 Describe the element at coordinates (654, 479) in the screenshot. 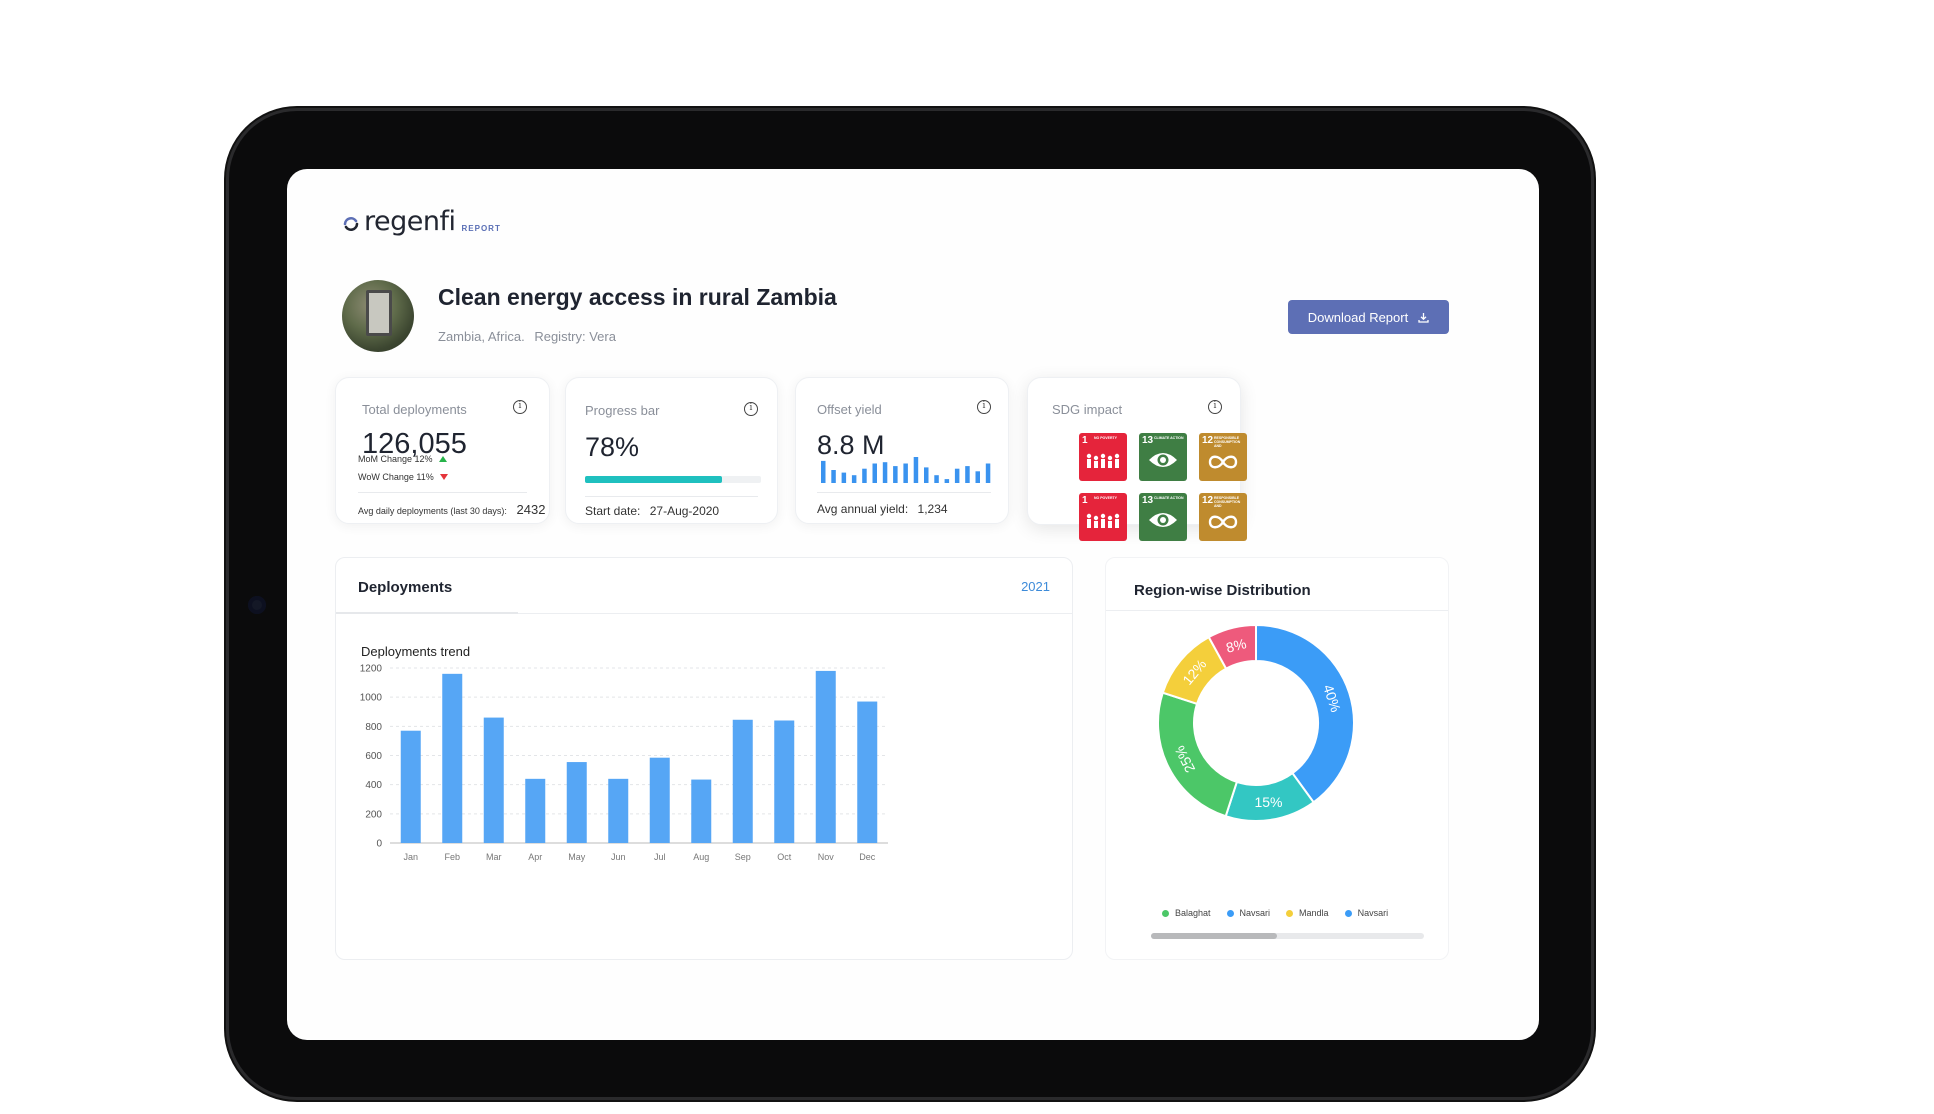

I see `progress-fill` at that location.